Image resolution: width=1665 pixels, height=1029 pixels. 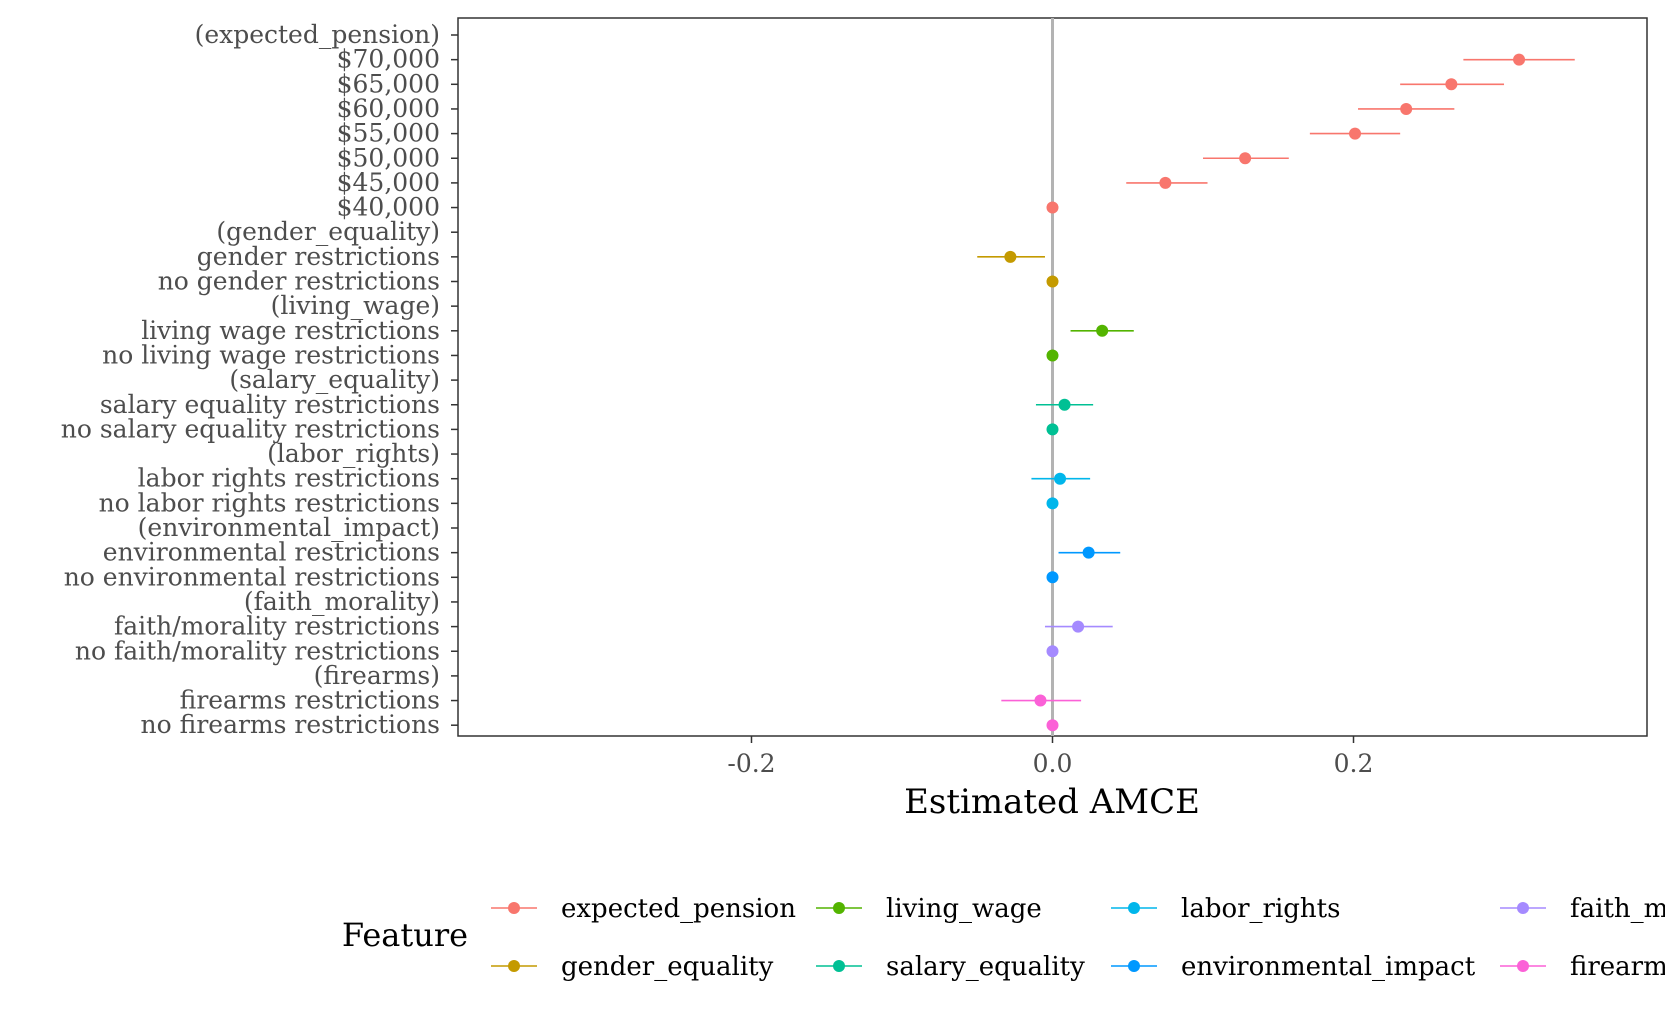 What do you see at coordinates (270, 404) in the screenshot?
I see `y-tick-label: salary equality restrictions` at bounding box center [270, 404].